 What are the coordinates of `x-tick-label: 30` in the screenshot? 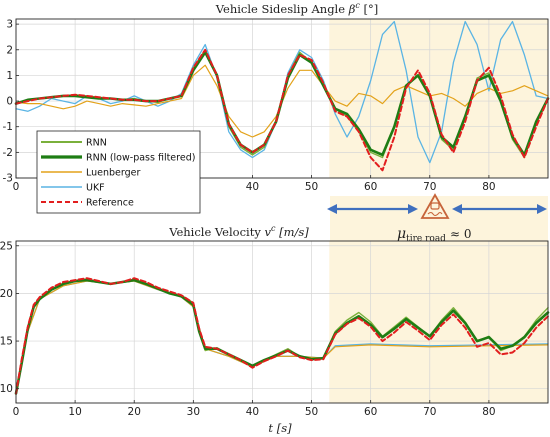 It's located at (193, 412).